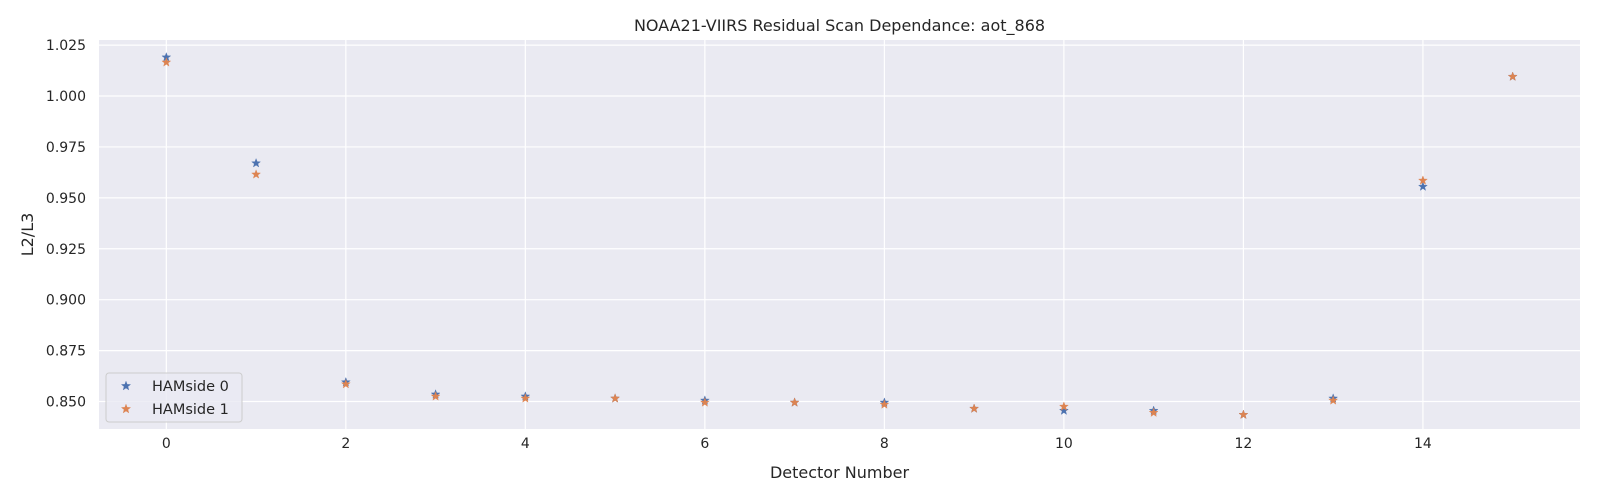  Describe the element at coordinates (66, 301) in the screenshot. I see `y-tick-label: 0.900` at that location.